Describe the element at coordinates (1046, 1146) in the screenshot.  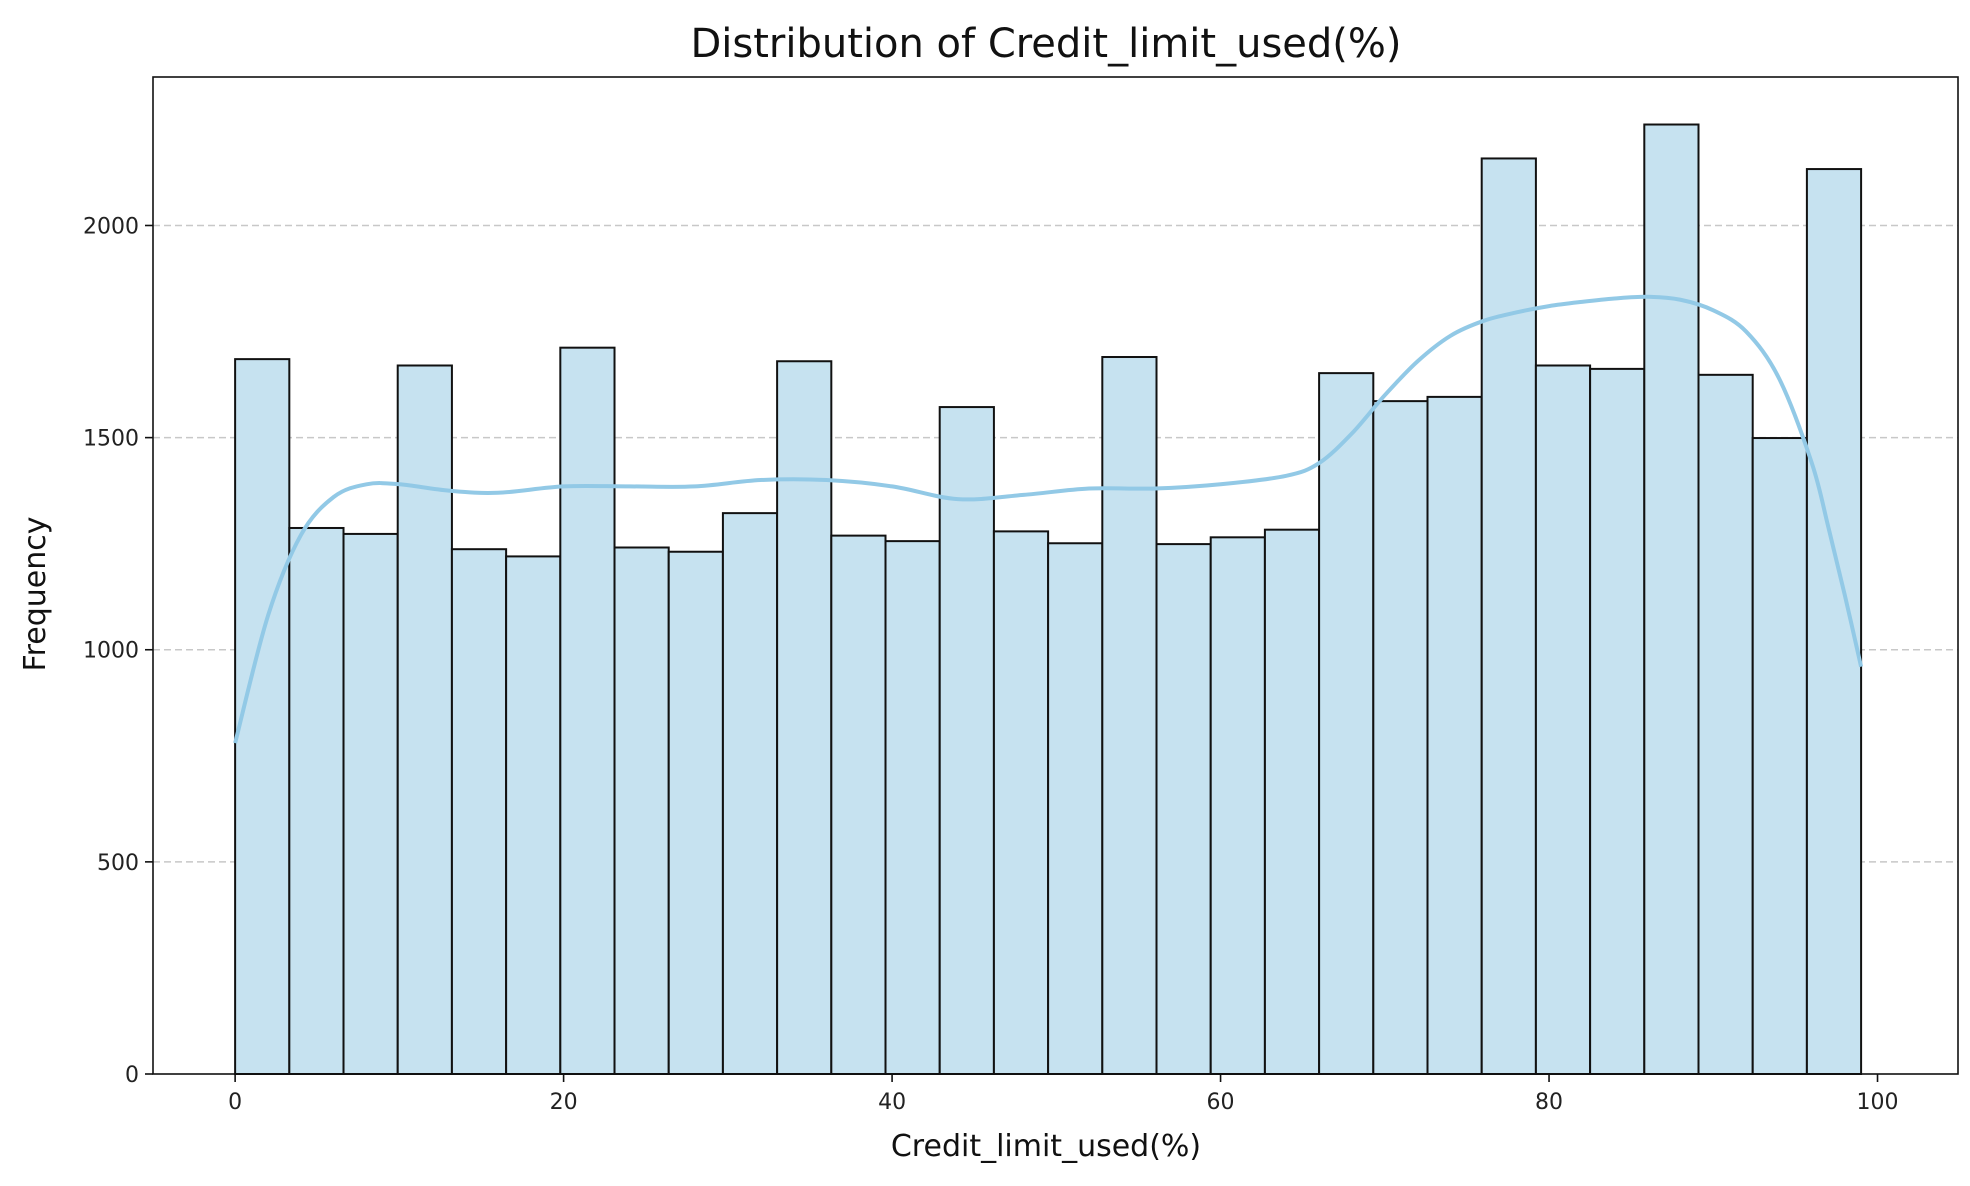
I see `x-axis-label: Credit_limit_used(%)` at that location.